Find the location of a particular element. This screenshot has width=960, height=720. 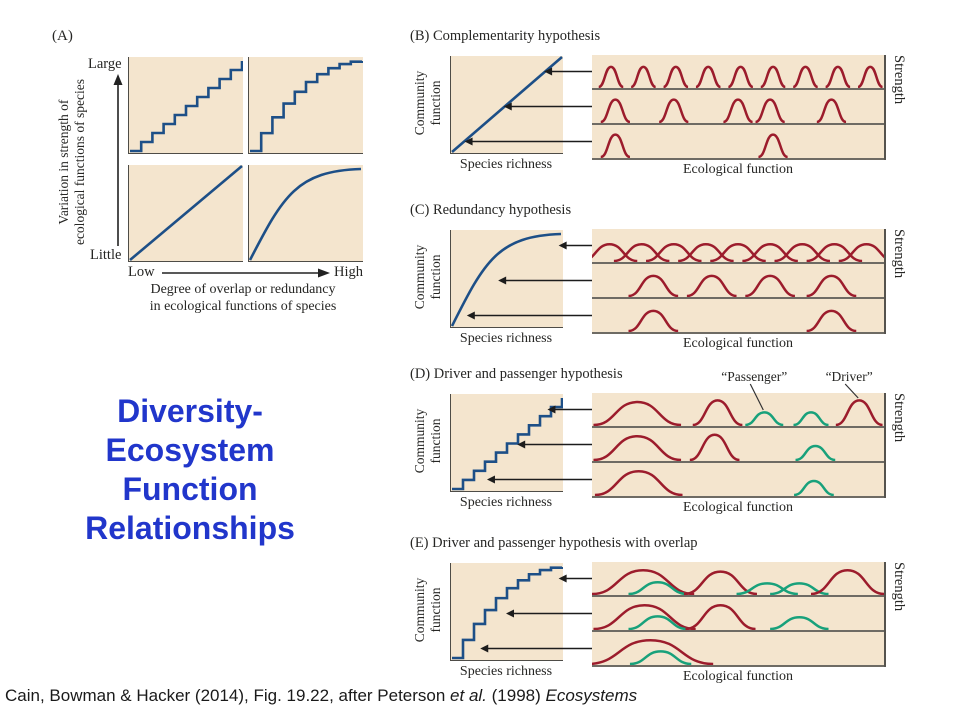

hypothesis-title: (C) Redundancy hypothesis is located at coordinates (491, 210).